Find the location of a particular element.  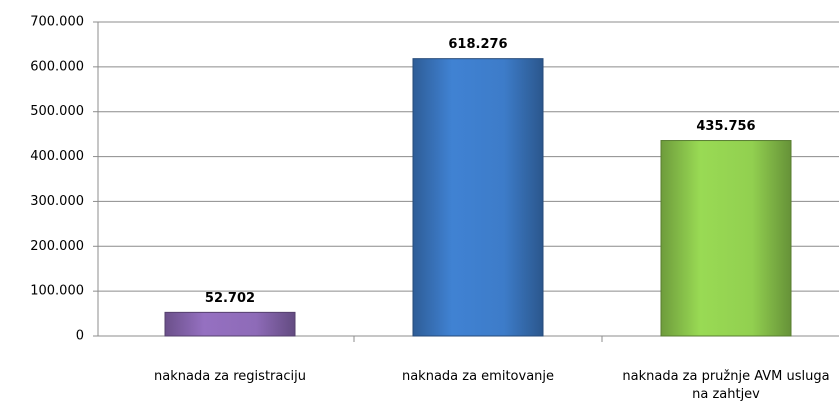

y-tick-label: 700.000 is located at coordinates (57, 22).